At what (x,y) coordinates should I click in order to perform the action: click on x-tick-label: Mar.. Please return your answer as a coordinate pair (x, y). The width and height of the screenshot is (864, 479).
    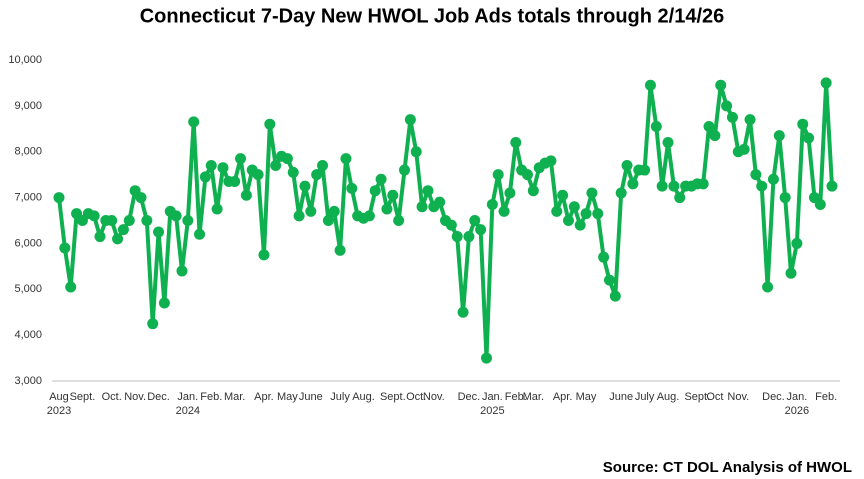
    Looking at the image, I should click on (533, 397).